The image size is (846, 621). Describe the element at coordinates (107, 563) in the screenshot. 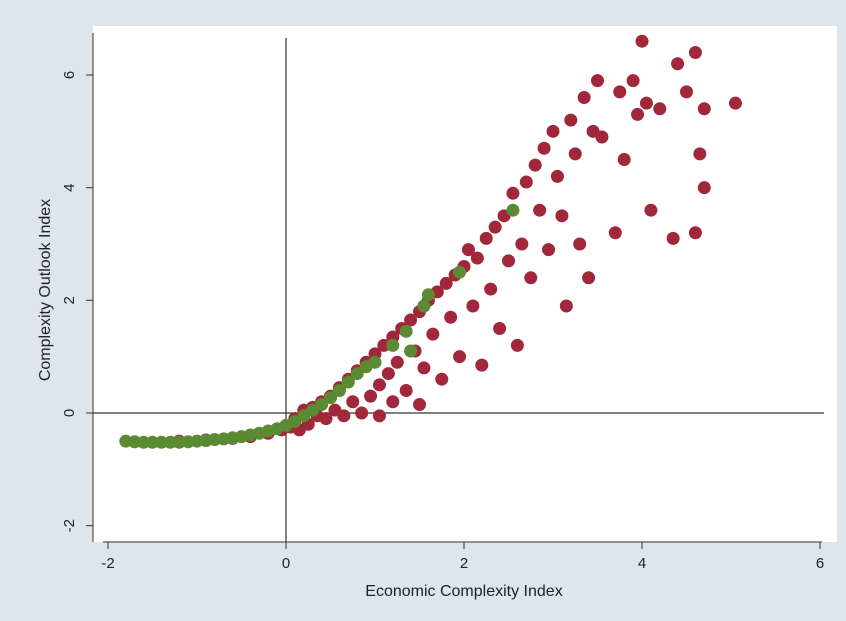

I see `x-tick-label: -2` at that location.